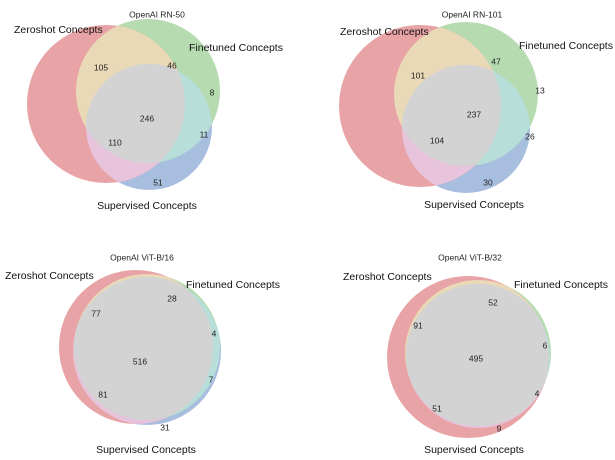  What do you see at coordinates (204, 134) in the screenshot?
I see `count-finetuned-supervised: 11` at bounding box center [204, 134].